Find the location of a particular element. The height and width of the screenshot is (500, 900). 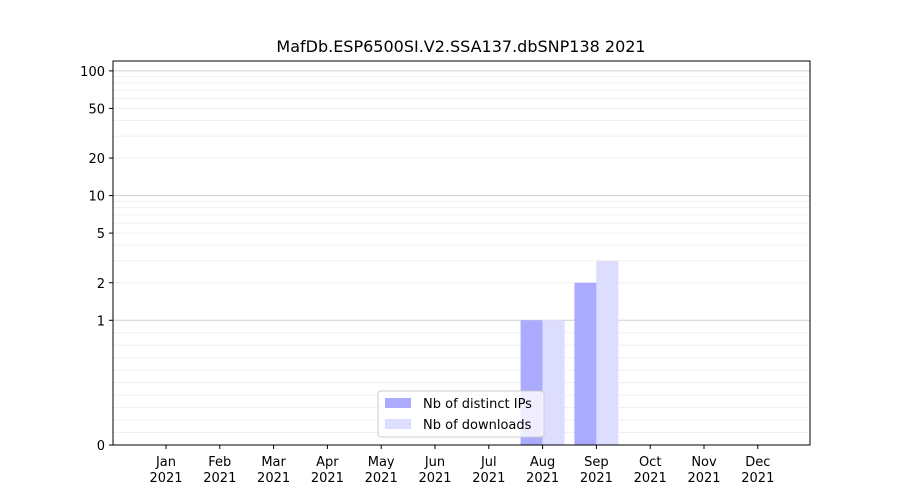

x-tick-label: Aug 2021 is located at coordinates (542, 470).